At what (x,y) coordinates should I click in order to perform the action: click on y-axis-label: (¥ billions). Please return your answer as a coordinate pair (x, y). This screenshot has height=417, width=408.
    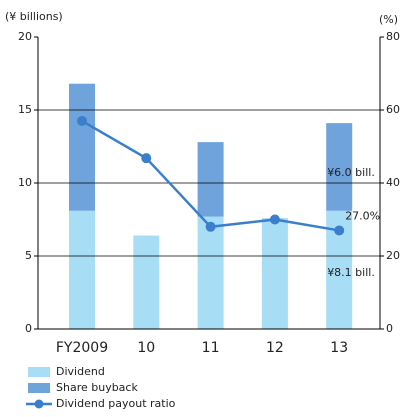
    Looking at the image, I should click on (34, 16).